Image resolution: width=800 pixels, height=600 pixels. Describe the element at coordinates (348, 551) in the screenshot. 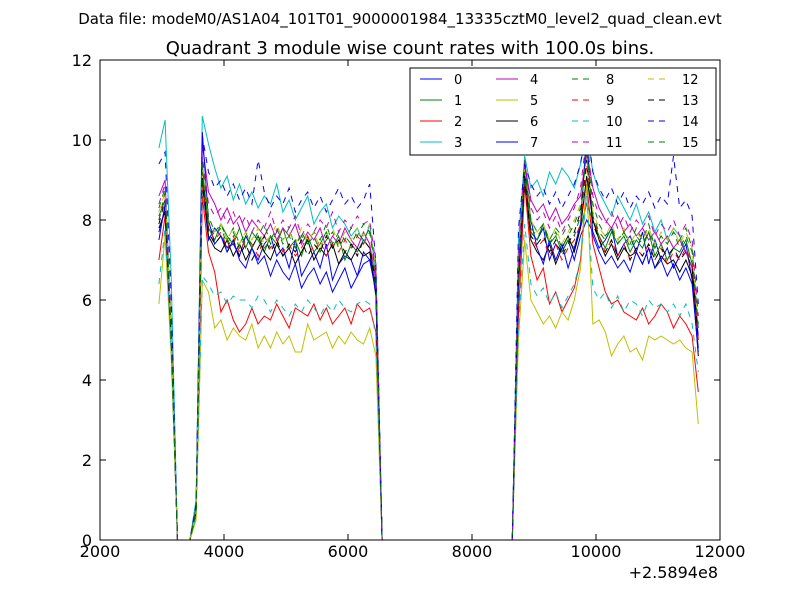

I see `x-tick-label: 6000` at that location.